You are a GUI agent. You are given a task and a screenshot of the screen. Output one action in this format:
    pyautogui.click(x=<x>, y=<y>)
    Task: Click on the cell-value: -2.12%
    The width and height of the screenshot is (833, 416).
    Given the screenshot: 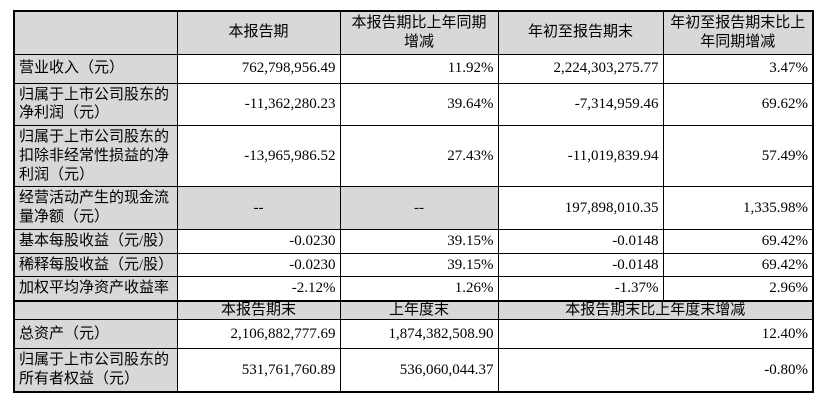 What is the action you would take?
    pyautogui.click(x=258, y=289)
    